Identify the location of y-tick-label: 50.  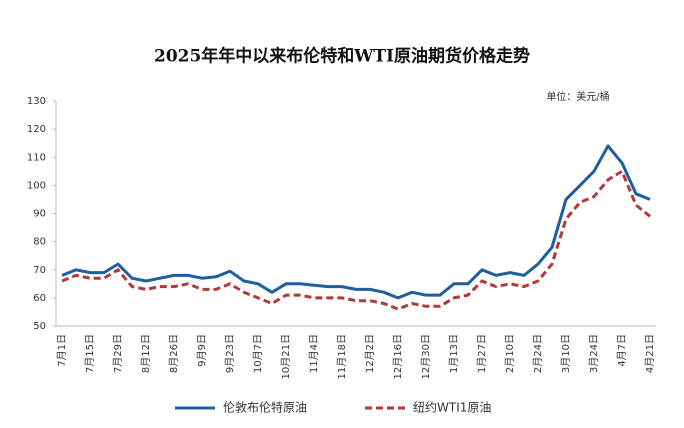
(39, 326).